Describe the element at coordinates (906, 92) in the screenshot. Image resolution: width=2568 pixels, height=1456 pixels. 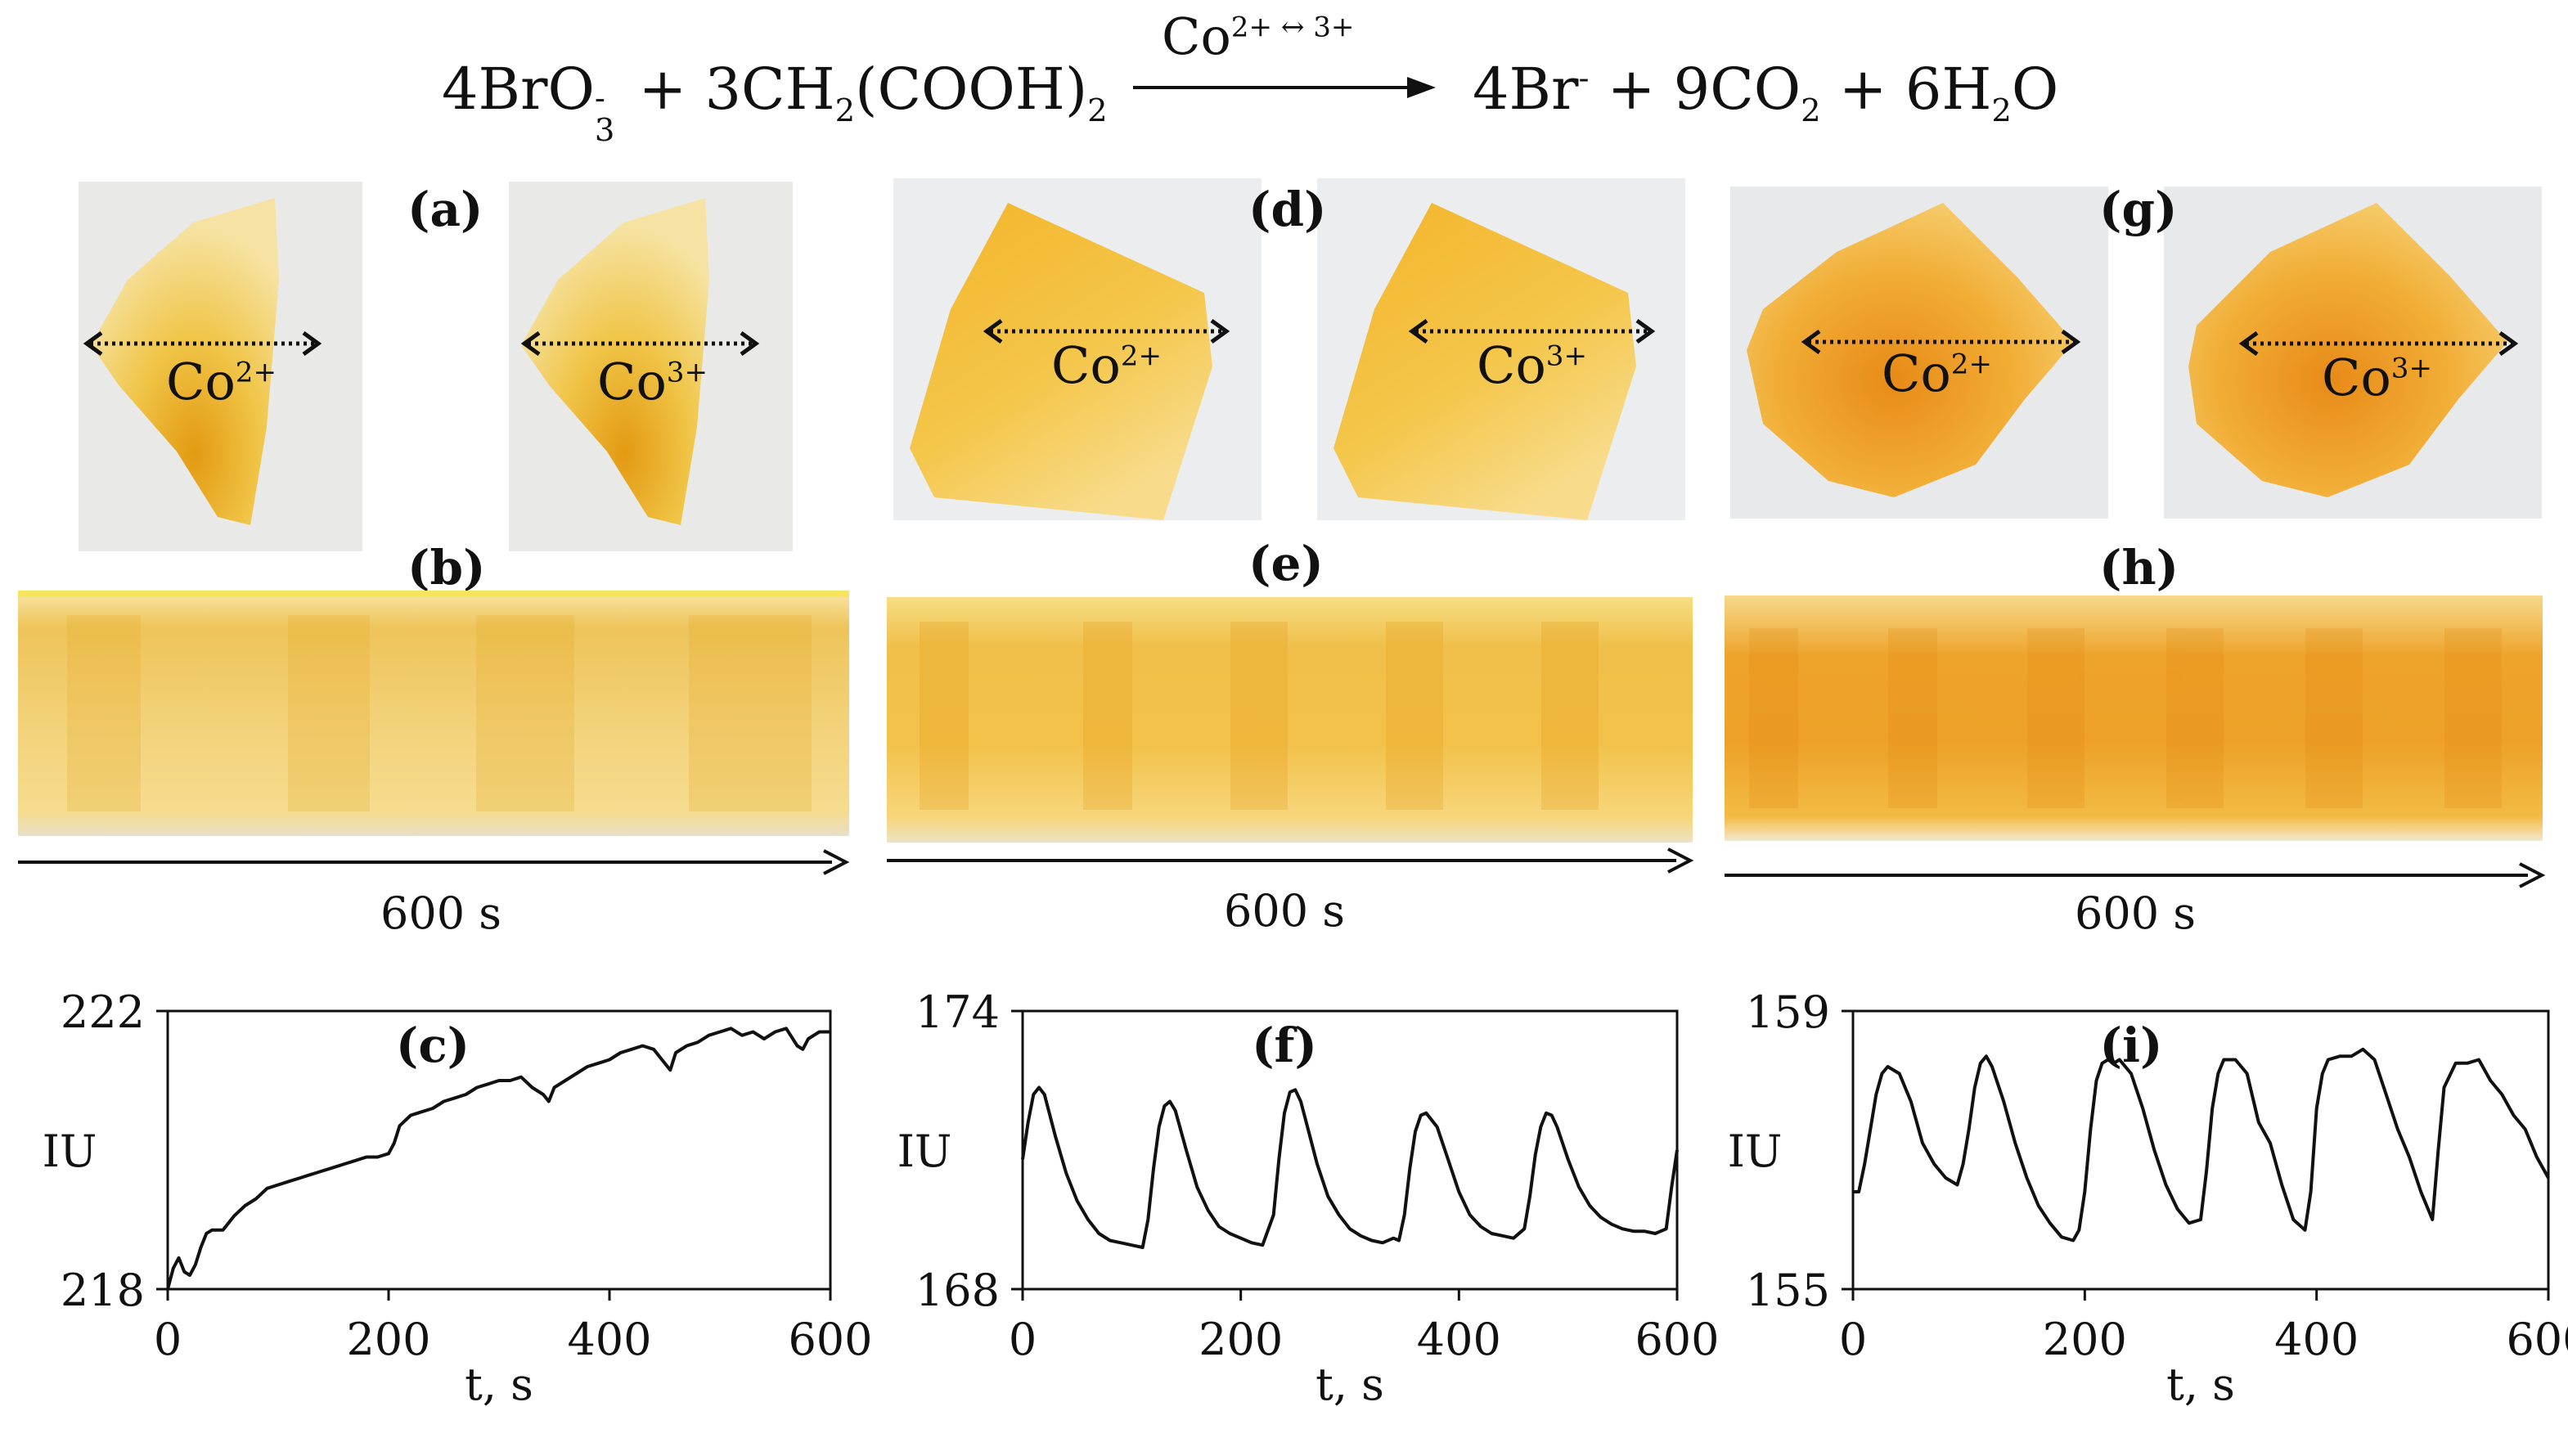
I see `malonic-acid-term: 3CH2(COOH)2` at that location.